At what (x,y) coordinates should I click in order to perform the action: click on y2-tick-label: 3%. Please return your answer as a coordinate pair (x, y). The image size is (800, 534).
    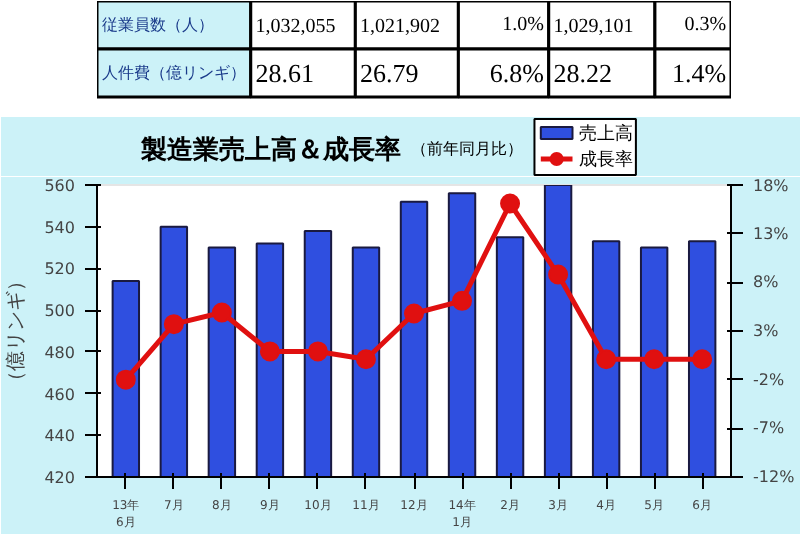
    Looking at the image, I should click on (766, 331).